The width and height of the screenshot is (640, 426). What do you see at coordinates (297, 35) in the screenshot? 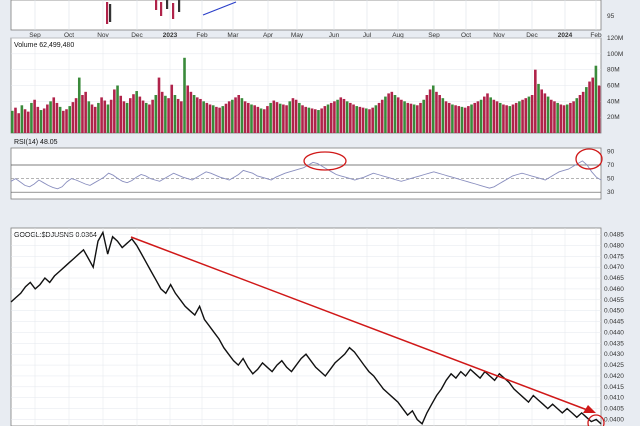
I see `x-tick-label: May` at bounding box center [297, 35].